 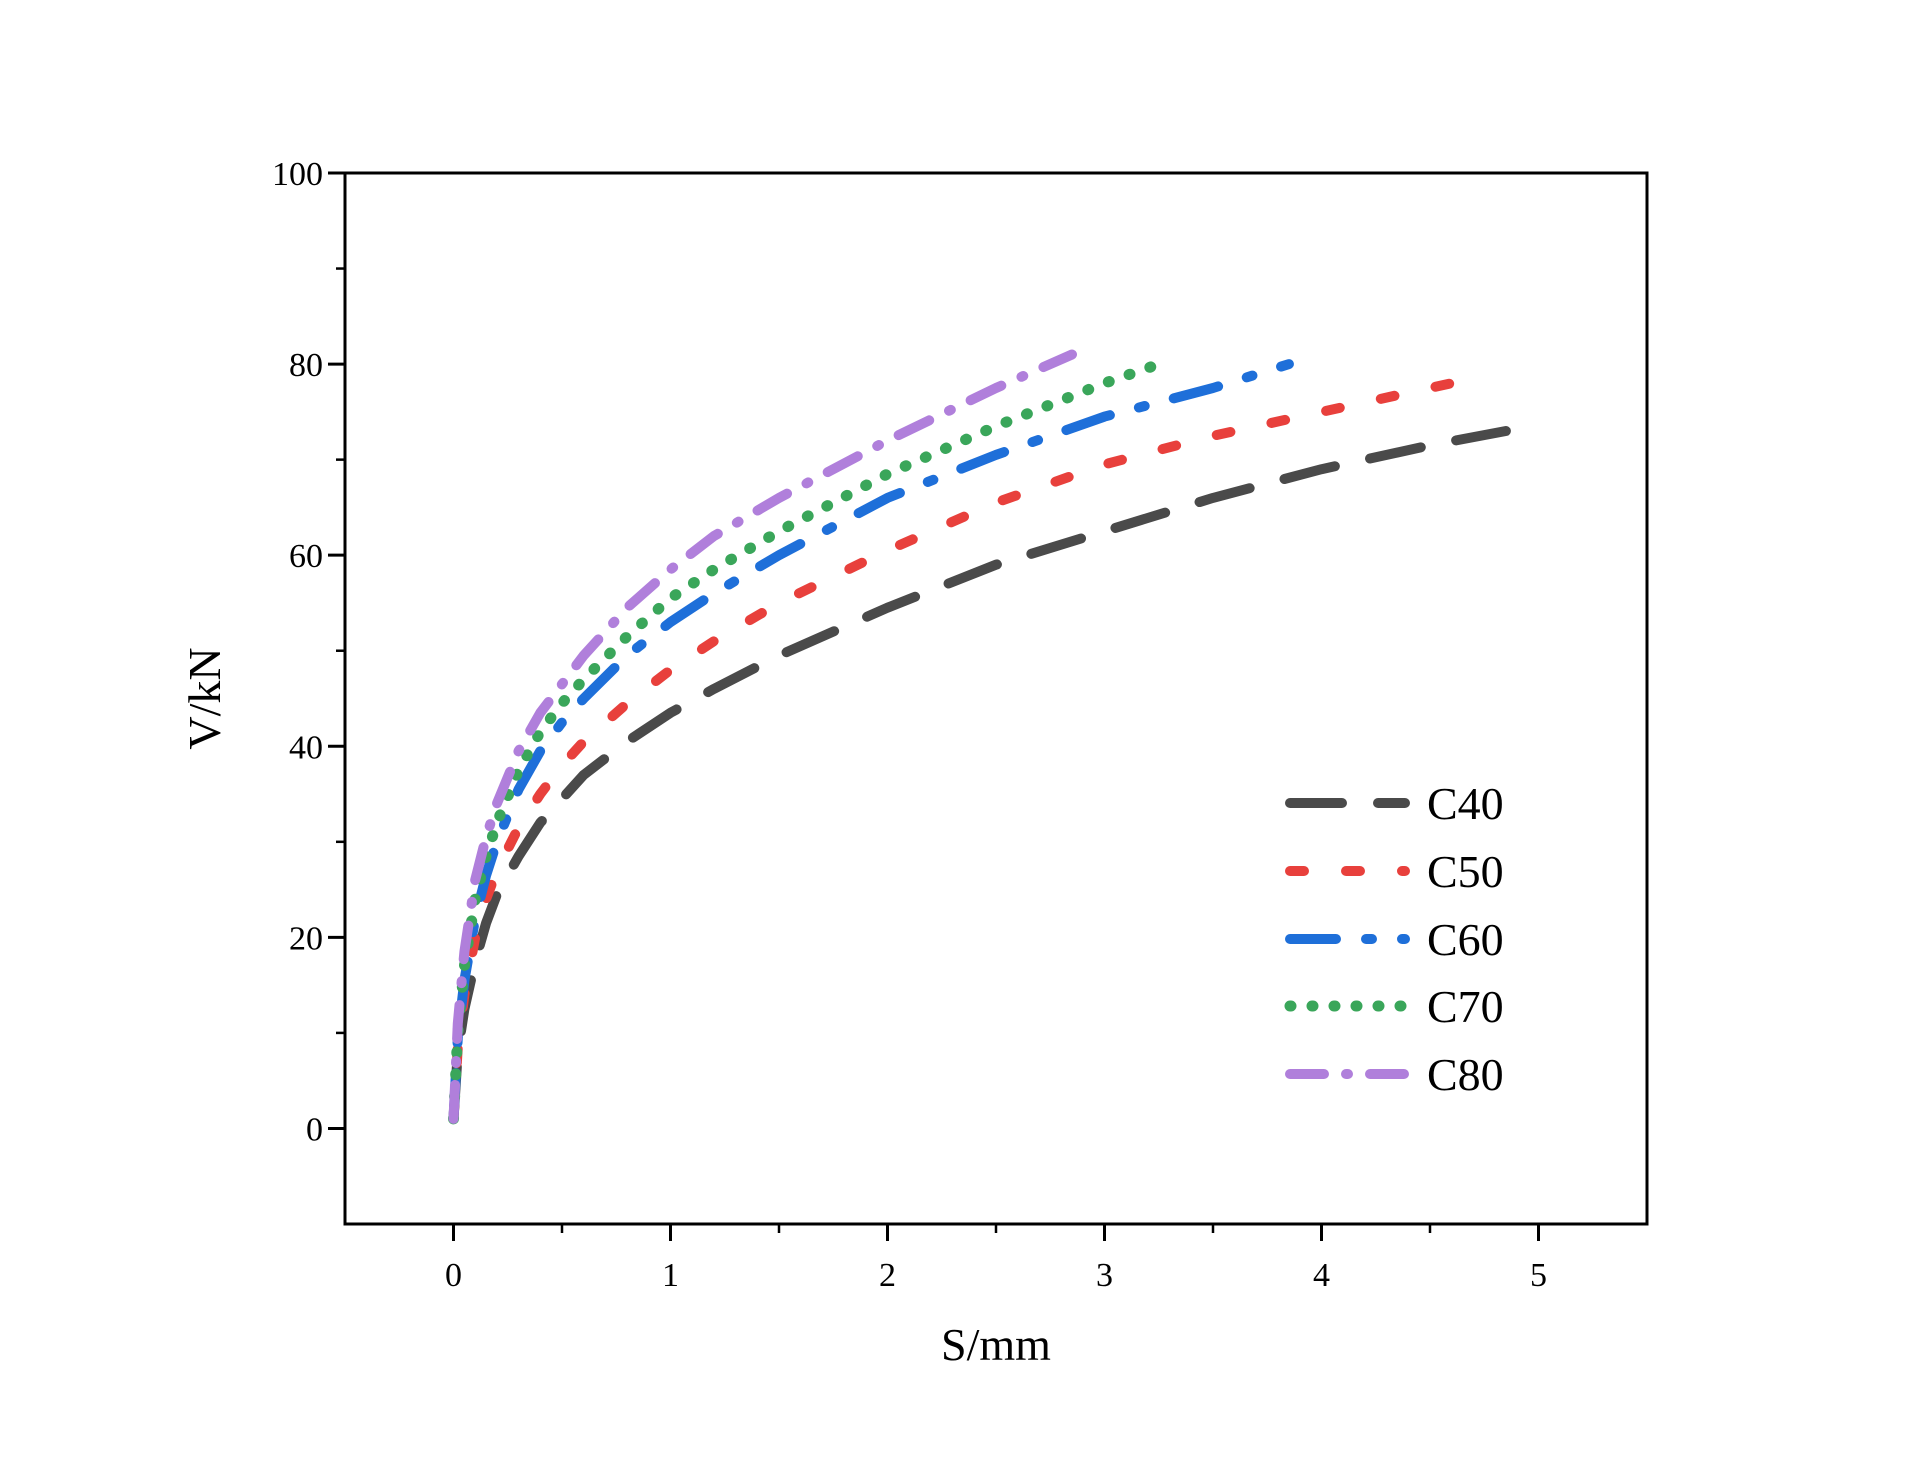 What do you see at coordinates (1465, 871) in the screenshot?
I see `legend-label-c50: C50` at bounding box center [1465, 871].